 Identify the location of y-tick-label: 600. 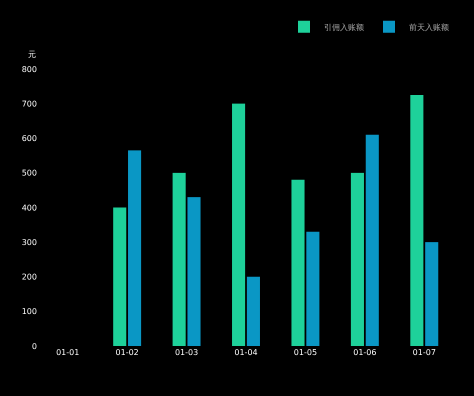
(29, 139).